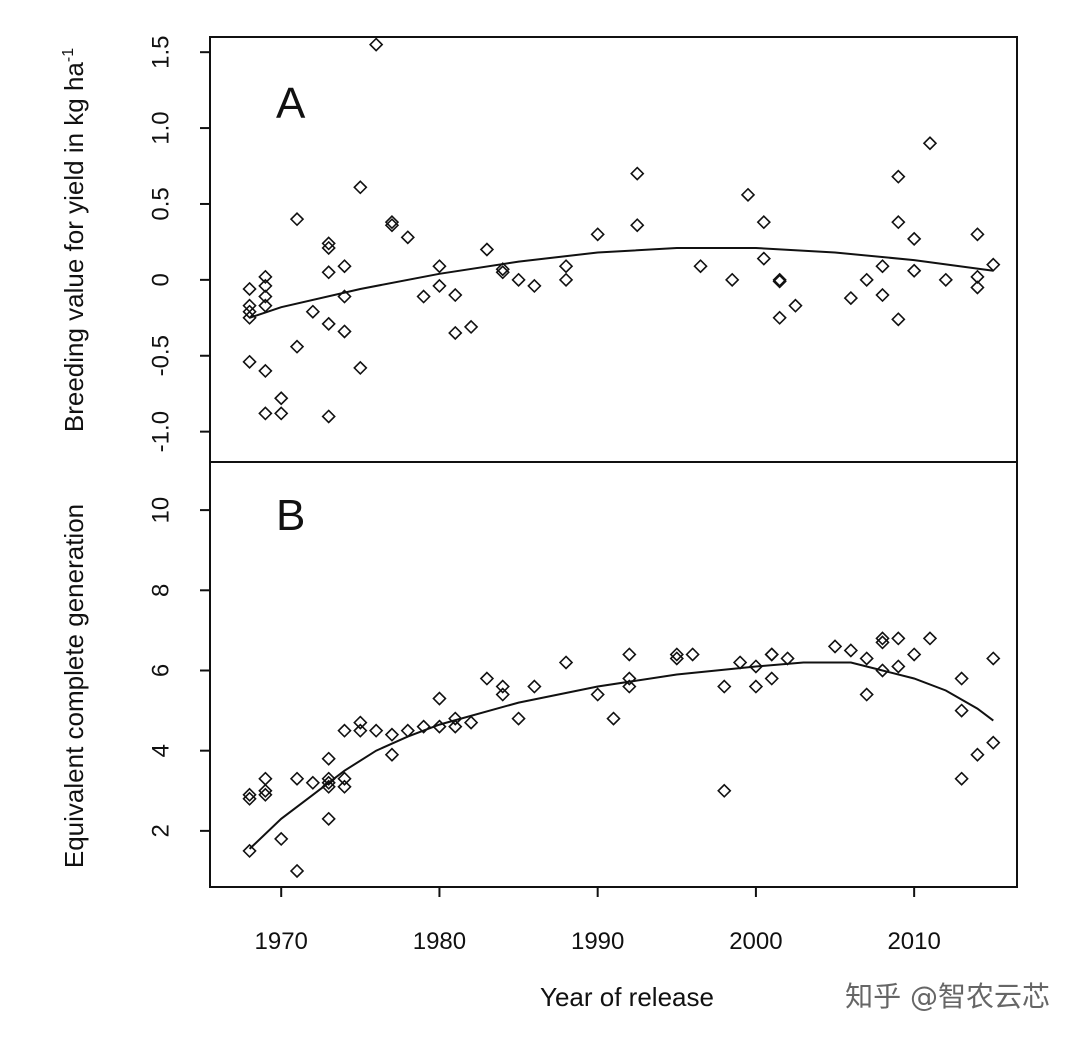  Describe the element at coordinates (290, 515) in the screenshot. I see `panel-b-label: B` at that location.